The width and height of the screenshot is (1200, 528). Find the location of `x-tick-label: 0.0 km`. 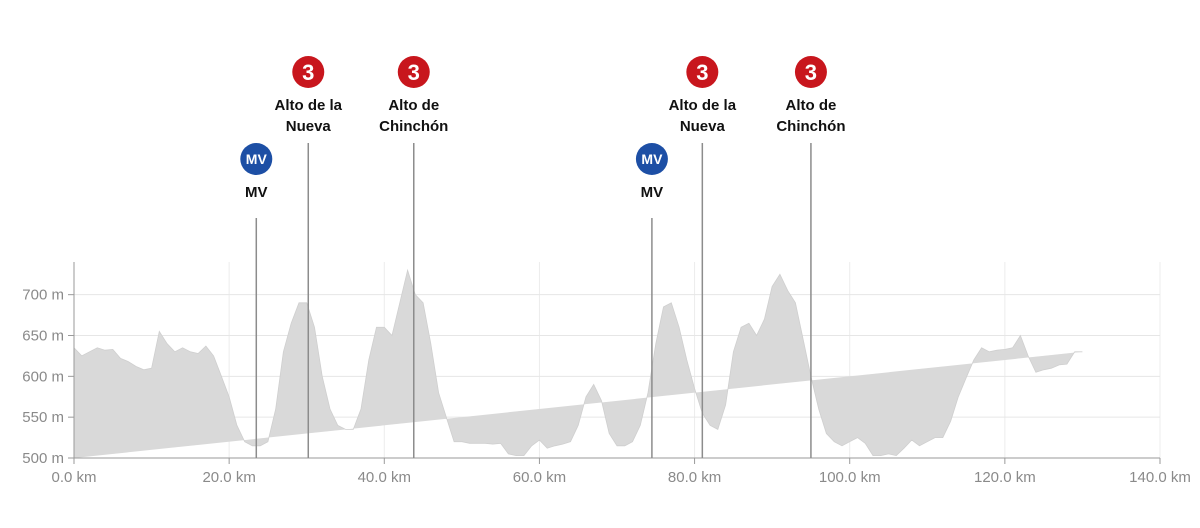

x-tick-label: 0.0 km is located at coordinates (73, 477).